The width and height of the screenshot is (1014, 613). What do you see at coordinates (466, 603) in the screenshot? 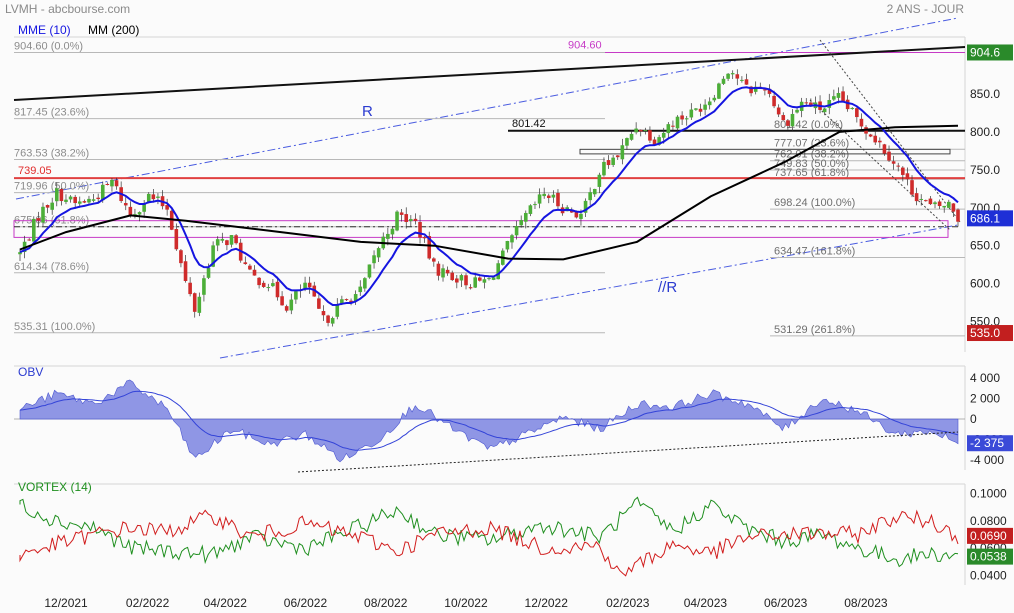
I see `x-tick-label-10-2022: 10/2022` at bounding box center [466, 603].